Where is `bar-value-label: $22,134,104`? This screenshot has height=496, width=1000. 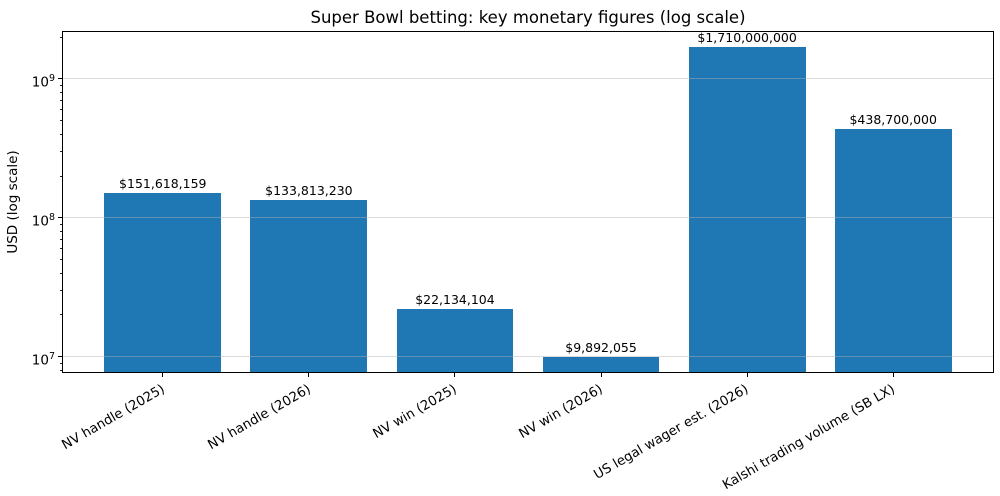
bar-value-label: $22,134,104 is located at coordinates (455, 299).